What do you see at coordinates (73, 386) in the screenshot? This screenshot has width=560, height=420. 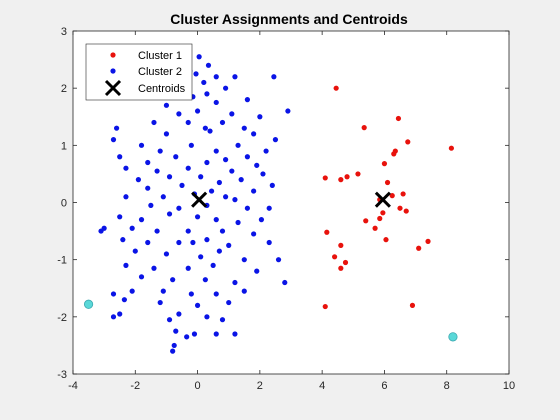 I see `x-tick-label: -4` at bounding box center [73, 386].